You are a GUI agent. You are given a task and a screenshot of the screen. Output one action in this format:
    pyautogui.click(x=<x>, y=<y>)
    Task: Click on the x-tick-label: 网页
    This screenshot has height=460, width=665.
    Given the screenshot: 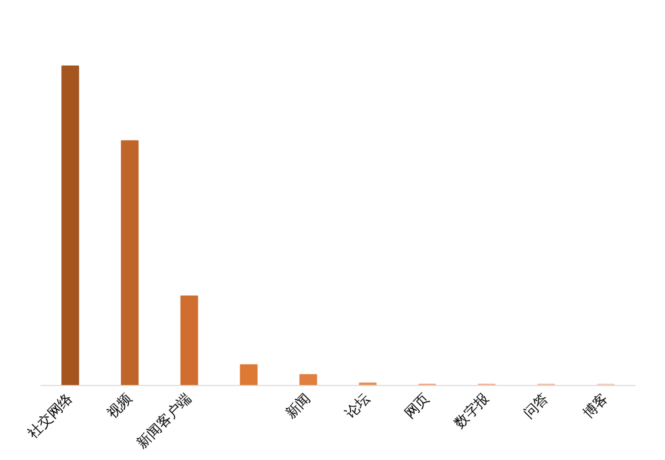 What is the action you would take?
    pyautogui.click(x=417, y=406)
    